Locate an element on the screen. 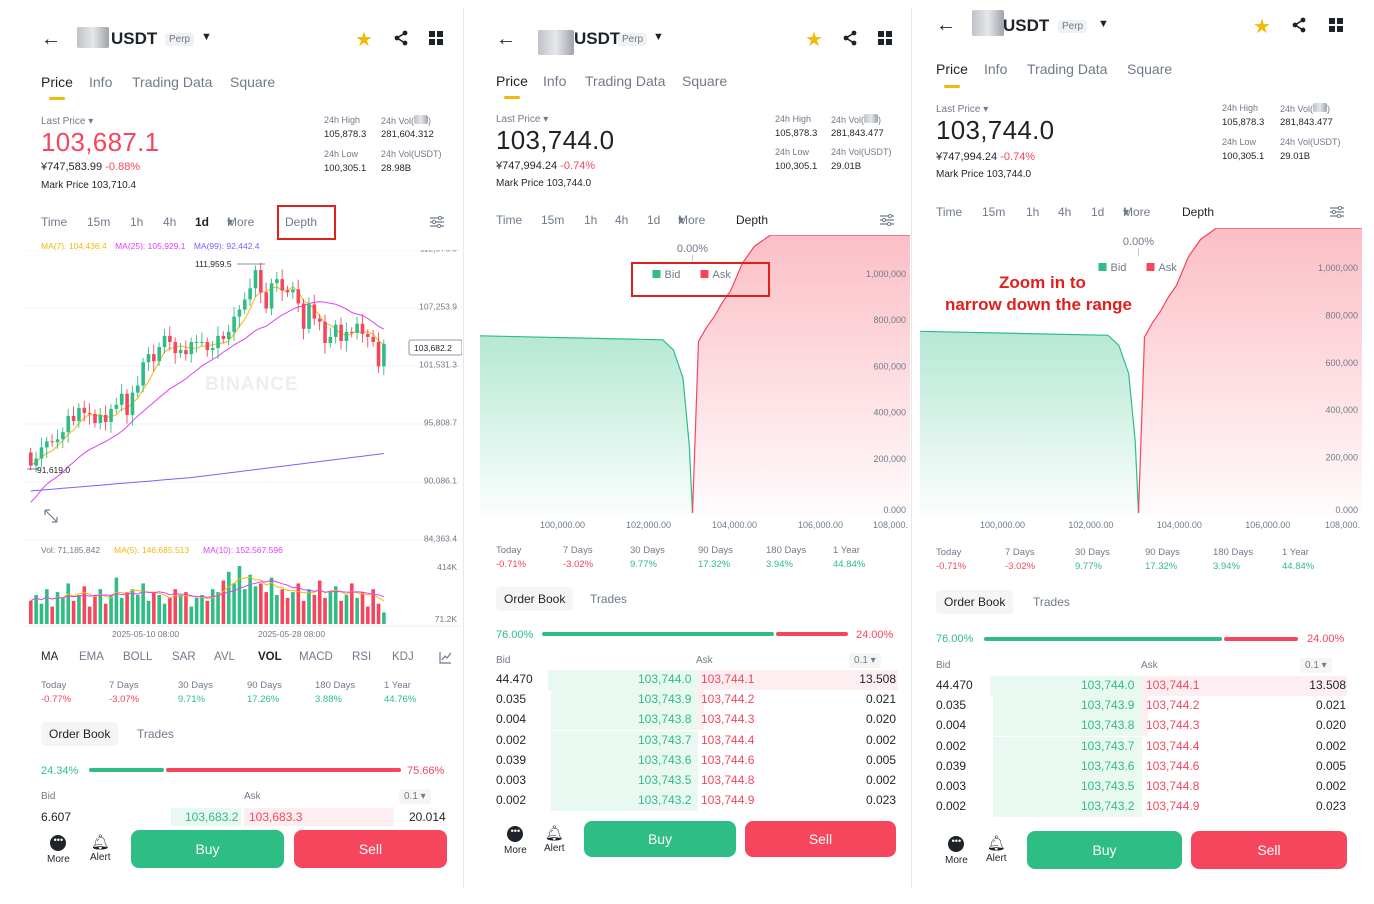 This screenshot has height=904, width=1374. indicator-4: AVL is located at coordinates (224, 657).